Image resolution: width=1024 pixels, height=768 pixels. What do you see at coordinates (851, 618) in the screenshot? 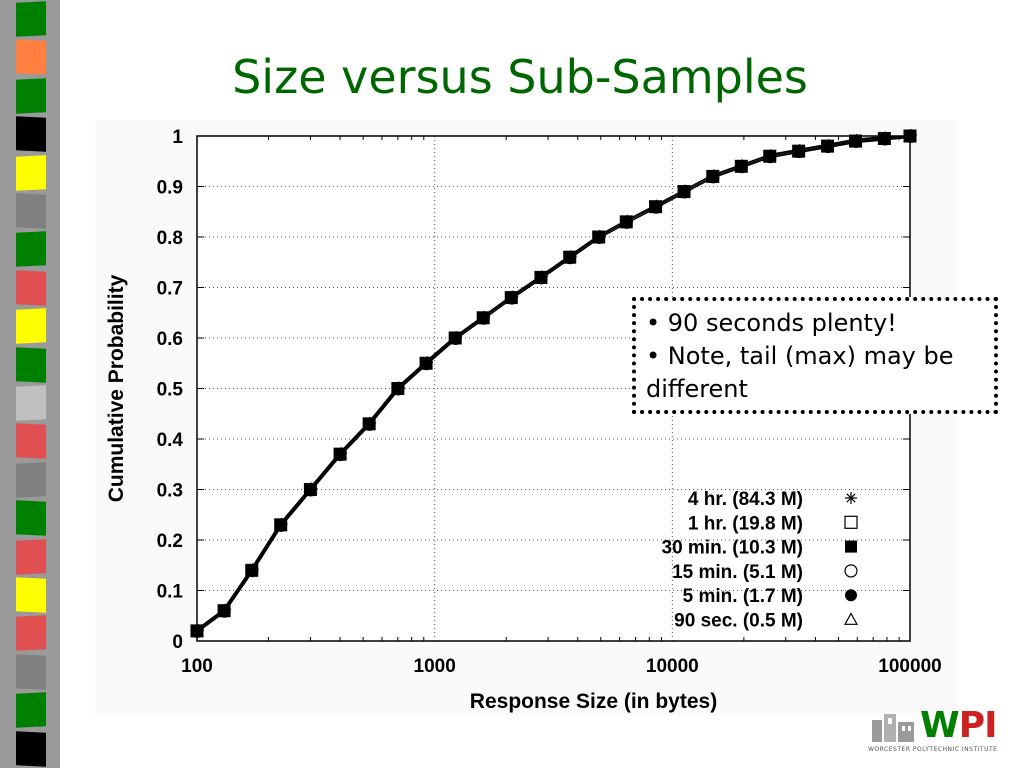
I see `legend-marker-open-triangle` at bounding box center [851, 618].